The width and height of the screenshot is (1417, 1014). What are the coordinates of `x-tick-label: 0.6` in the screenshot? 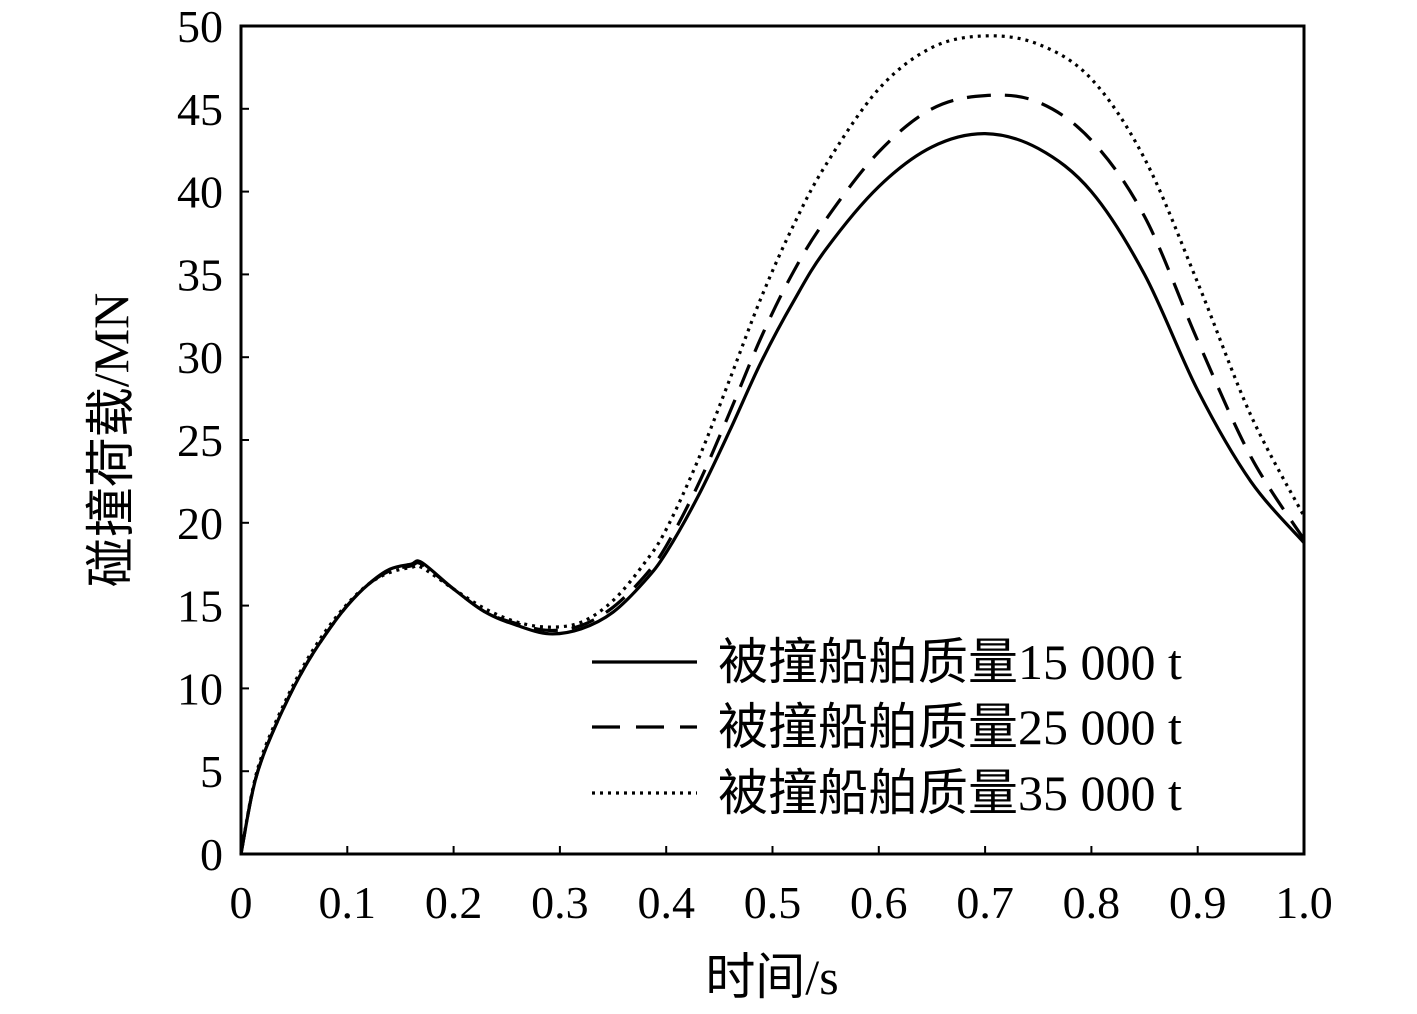 It's located at (879, 902).